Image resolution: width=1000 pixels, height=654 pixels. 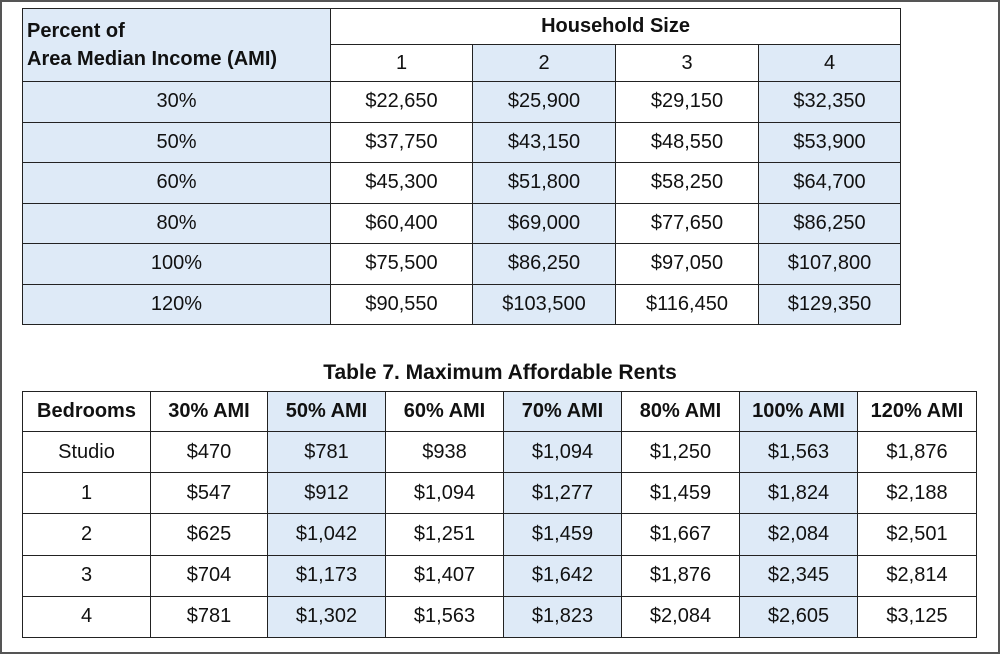 I want to click on table-row: 120% $90,550 $103,500 $116,450 $129,350, so click(x=462, y=304).